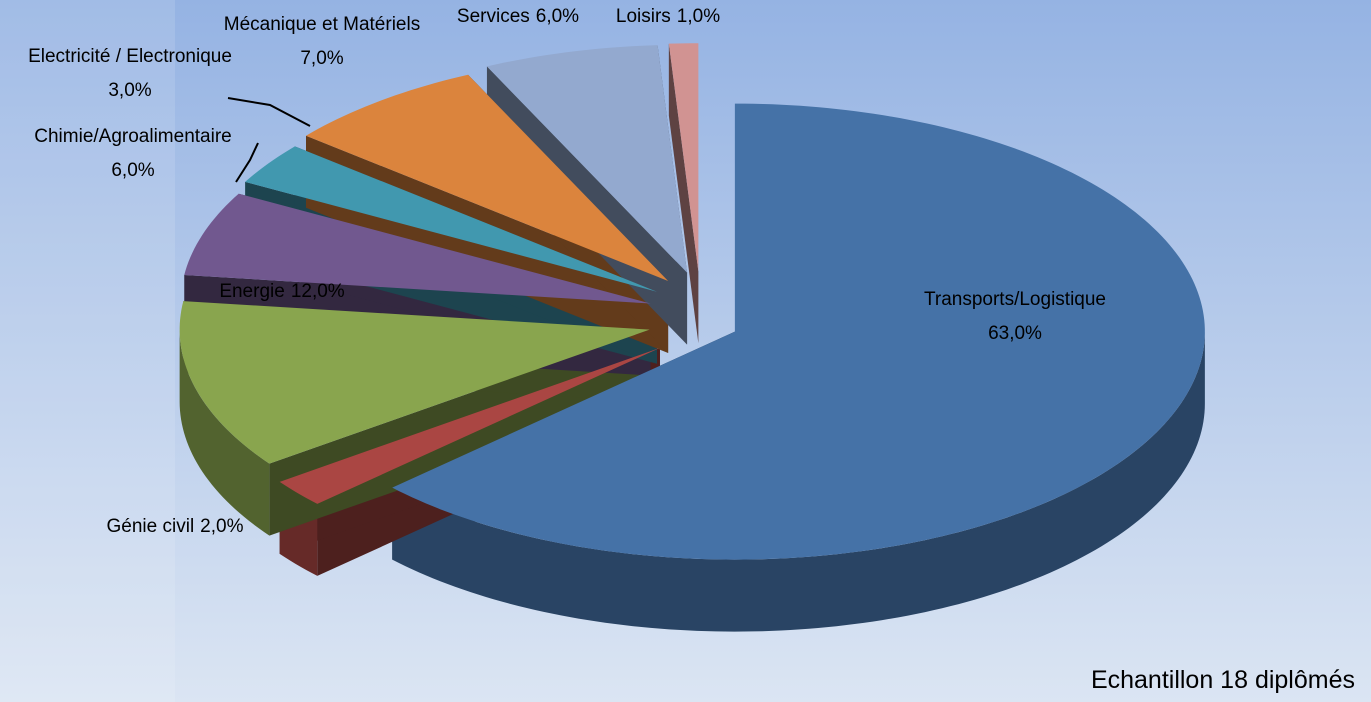 Image resolution: width=1371 pixels, height=702 pixels. Describe the element at coordinates (1015, 299) in the screenshot. I see `label-name: Transports/Logistique` at that location.